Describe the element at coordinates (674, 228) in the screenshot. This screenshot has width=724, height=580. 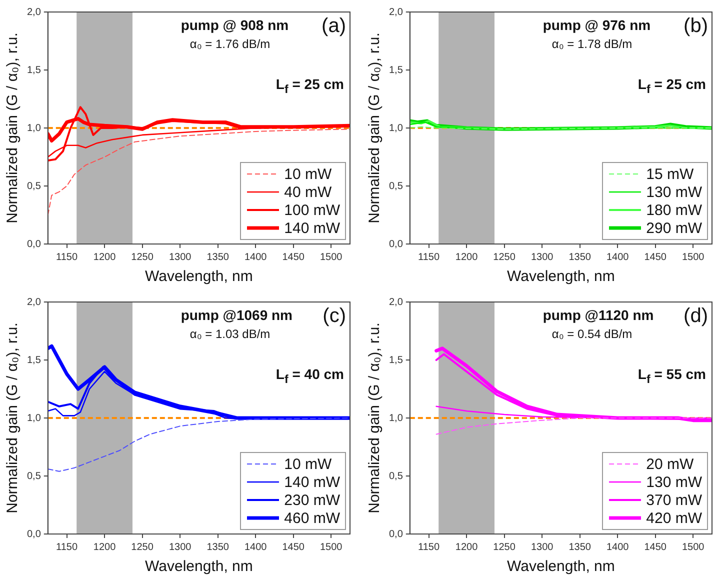
I see `legend-label: 290 mW` at that location.